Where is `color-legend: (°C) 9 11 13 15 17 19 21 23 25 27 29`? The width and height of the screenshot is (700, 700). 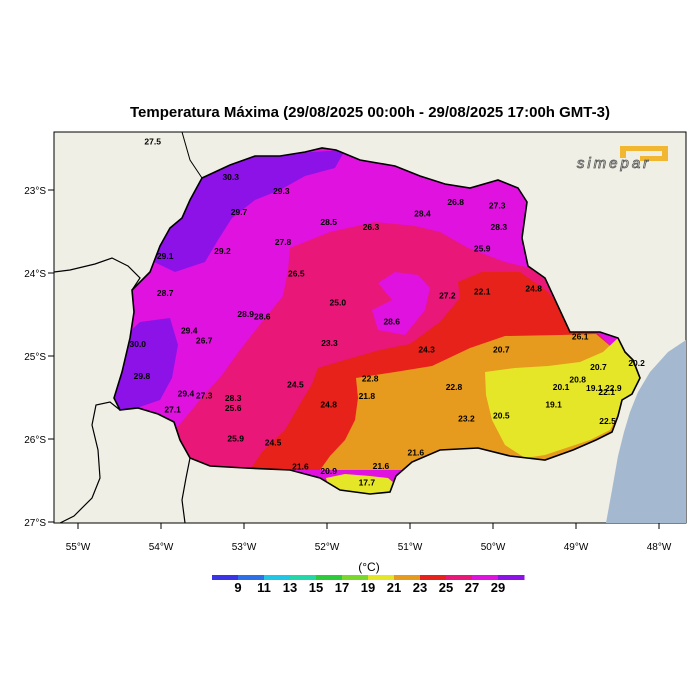 color-legend: (°C) 9 11 13 15 17 19 21 23 25 27 29 is located at coordinates (368, 577).